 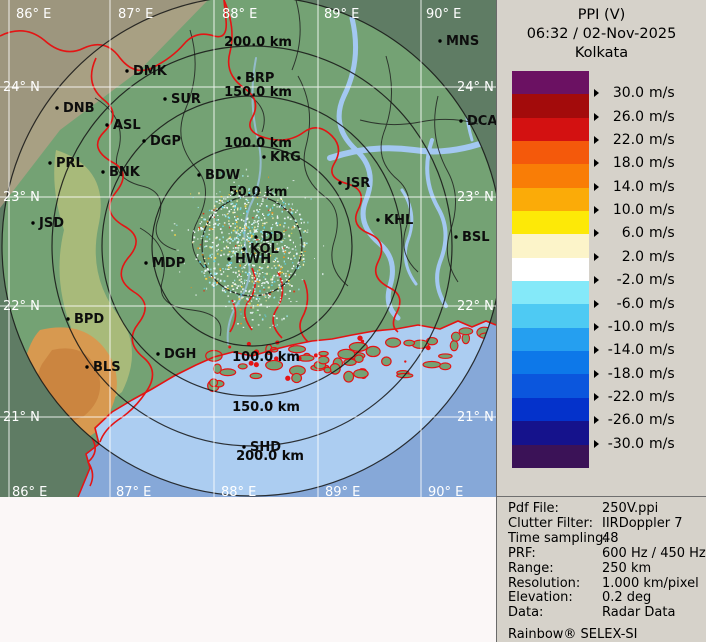 What do you see at coordinates (180, 354) in the screenshot?
I see `station-label: DGH` at bounding box center [180, 354].